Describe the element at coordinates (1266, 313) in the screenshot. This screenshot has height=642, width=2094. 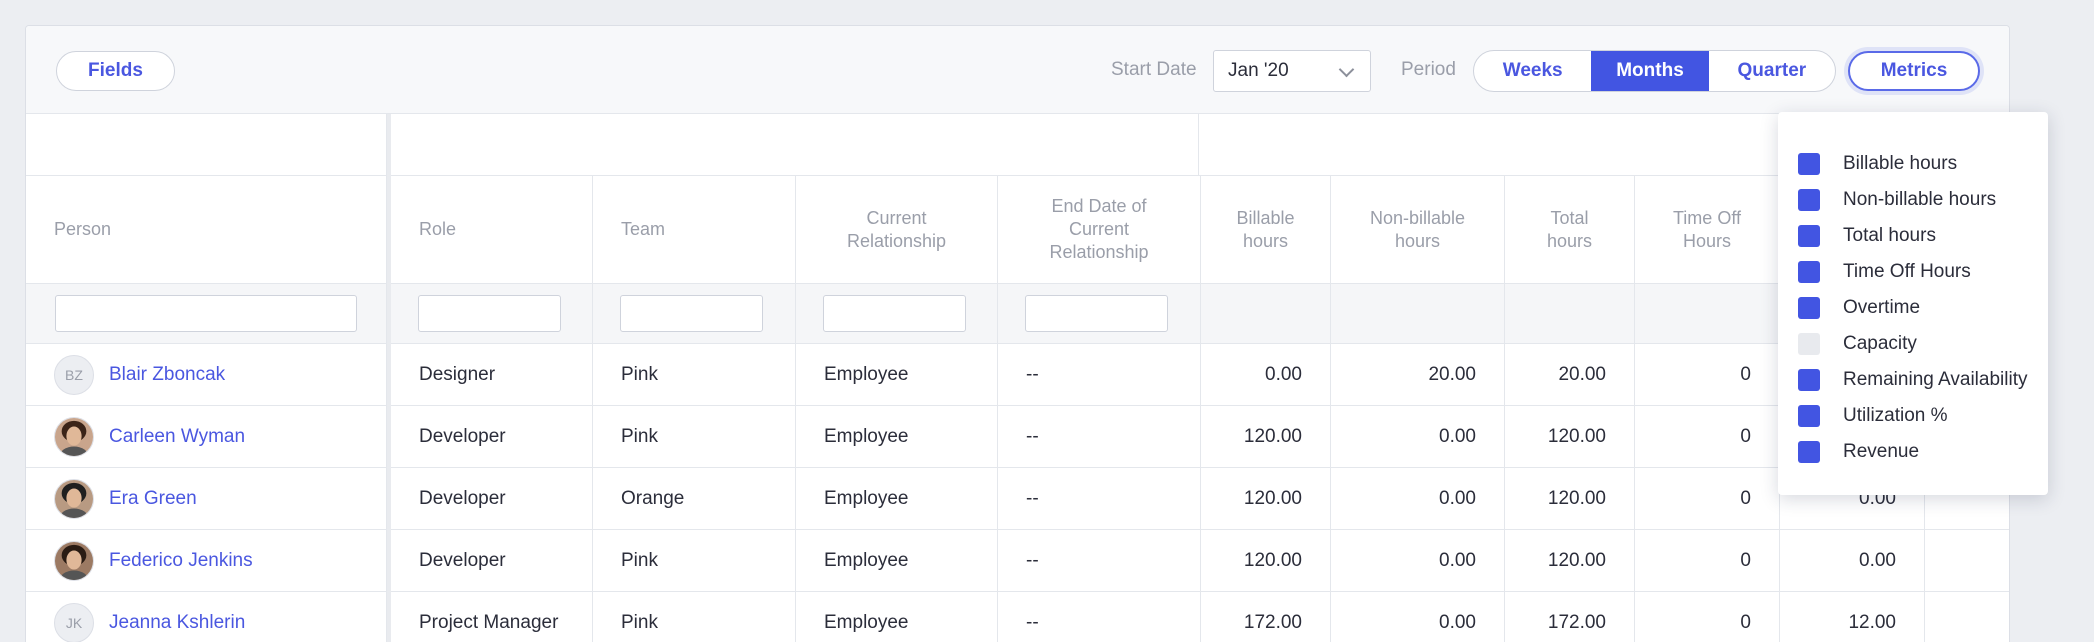
I see `filter-cell-billable` at that location.